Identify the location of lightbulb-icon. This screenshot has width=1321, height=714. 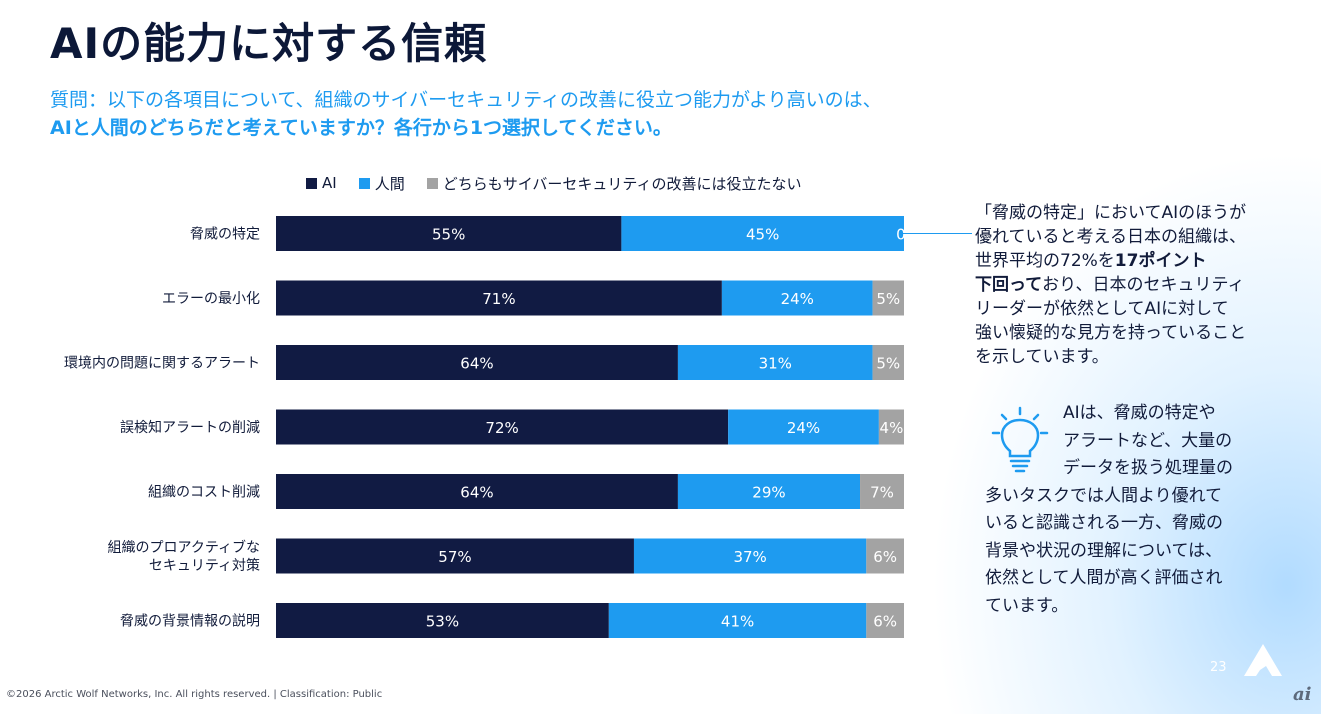
(1020, 439).